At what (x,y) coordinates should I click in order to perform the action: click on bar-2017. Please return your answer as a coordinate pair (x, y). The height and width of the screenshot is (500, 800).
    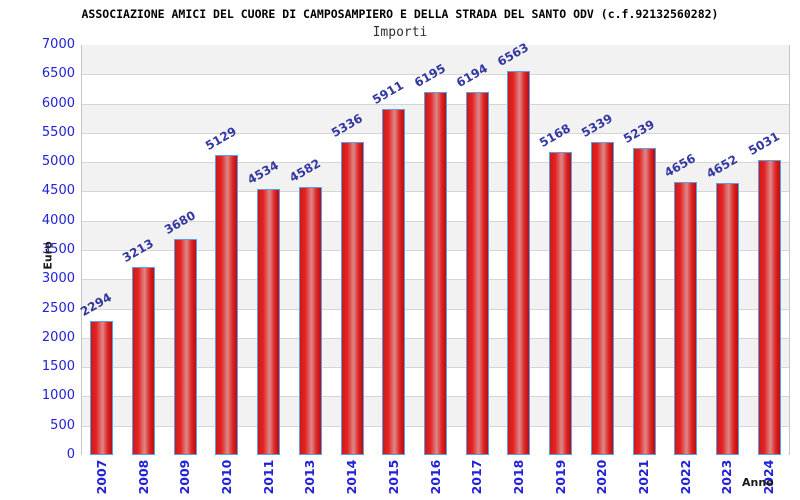
    Looking at the image, I should click on (477, 273).